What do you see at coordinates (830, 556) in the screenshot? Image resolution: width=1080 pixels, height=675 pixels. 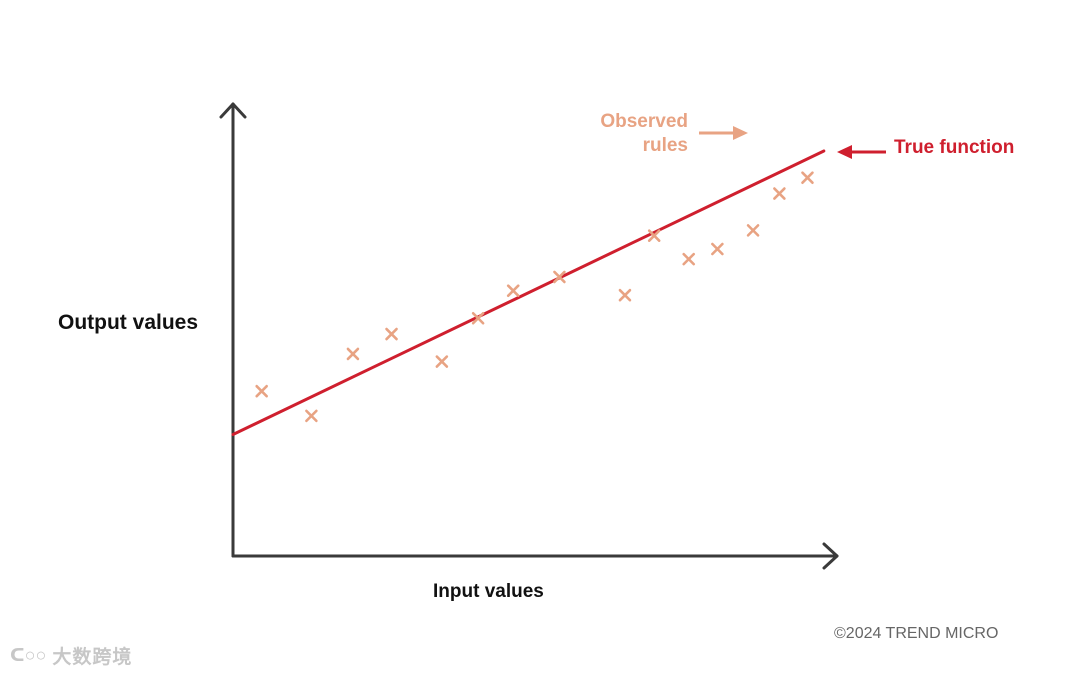 I see `x-axis-arrowhead` at bounding box center [830, 556].